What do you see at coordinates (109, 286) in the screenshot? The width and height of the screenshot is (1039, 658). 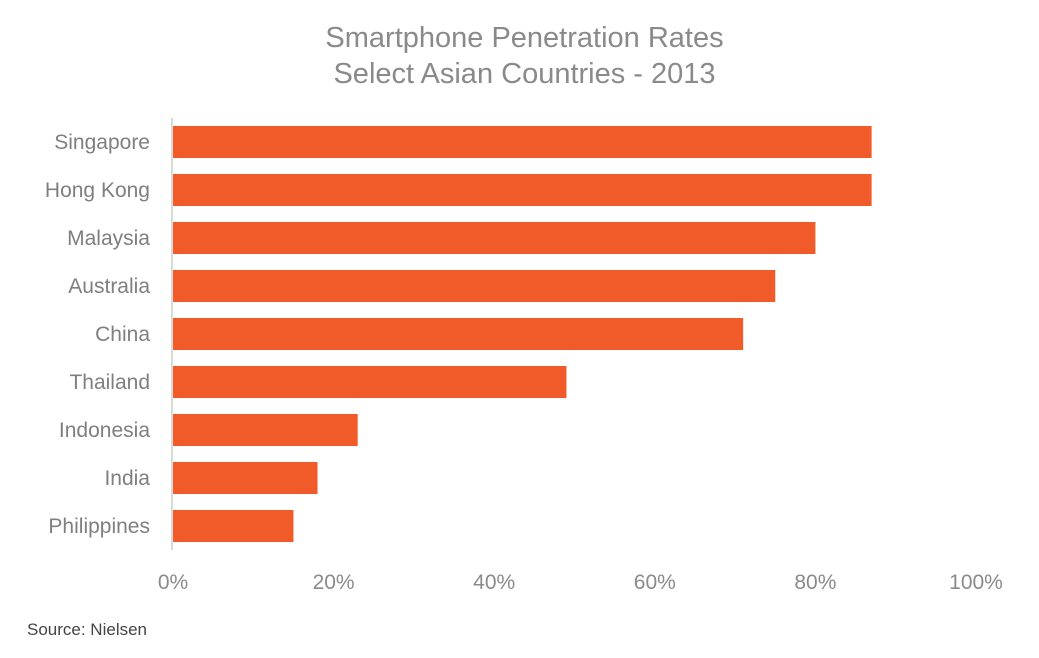 I see `y-tick-label: Australia` at bounding box center [109, 286].